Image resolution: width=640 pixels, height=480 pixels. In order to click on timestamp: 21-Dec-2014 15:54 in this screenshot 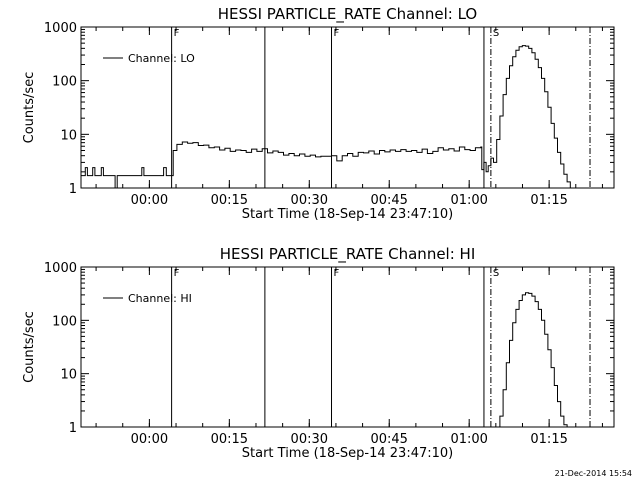, I will do `click(593, 473)`.